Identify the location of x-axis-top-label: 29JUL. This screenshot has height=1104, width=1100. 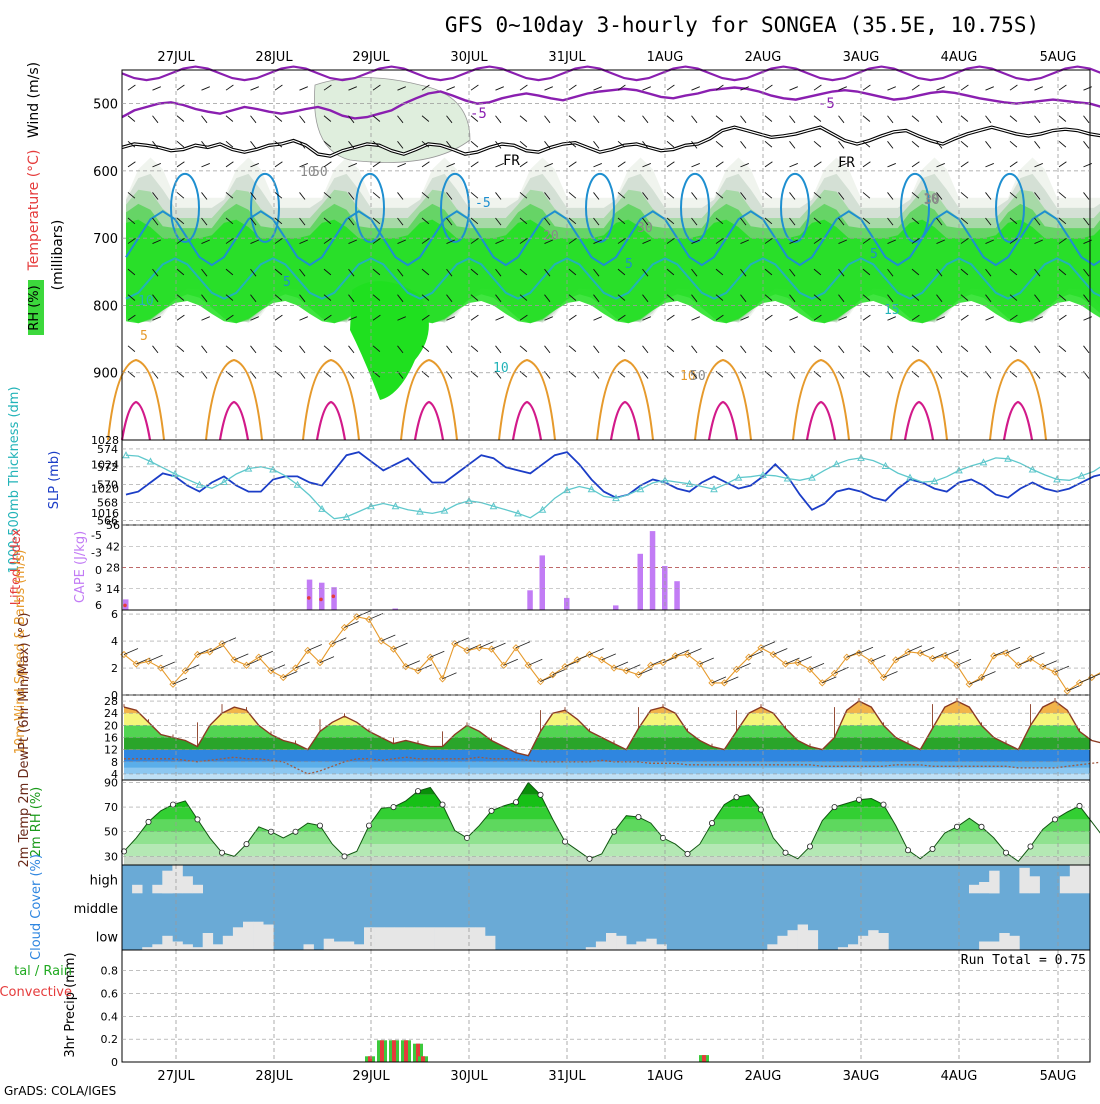
(371, 57).